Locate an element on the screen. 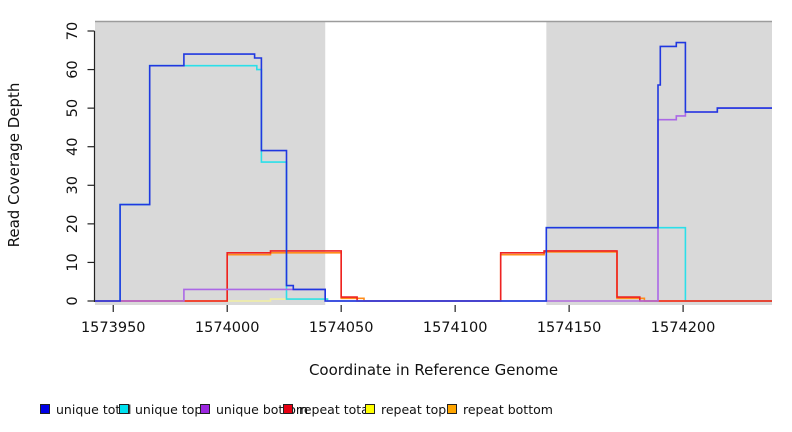 The height and width of the screenshot is (432, 792). y-tick-label: 60 is located at coordinates (73, 69).